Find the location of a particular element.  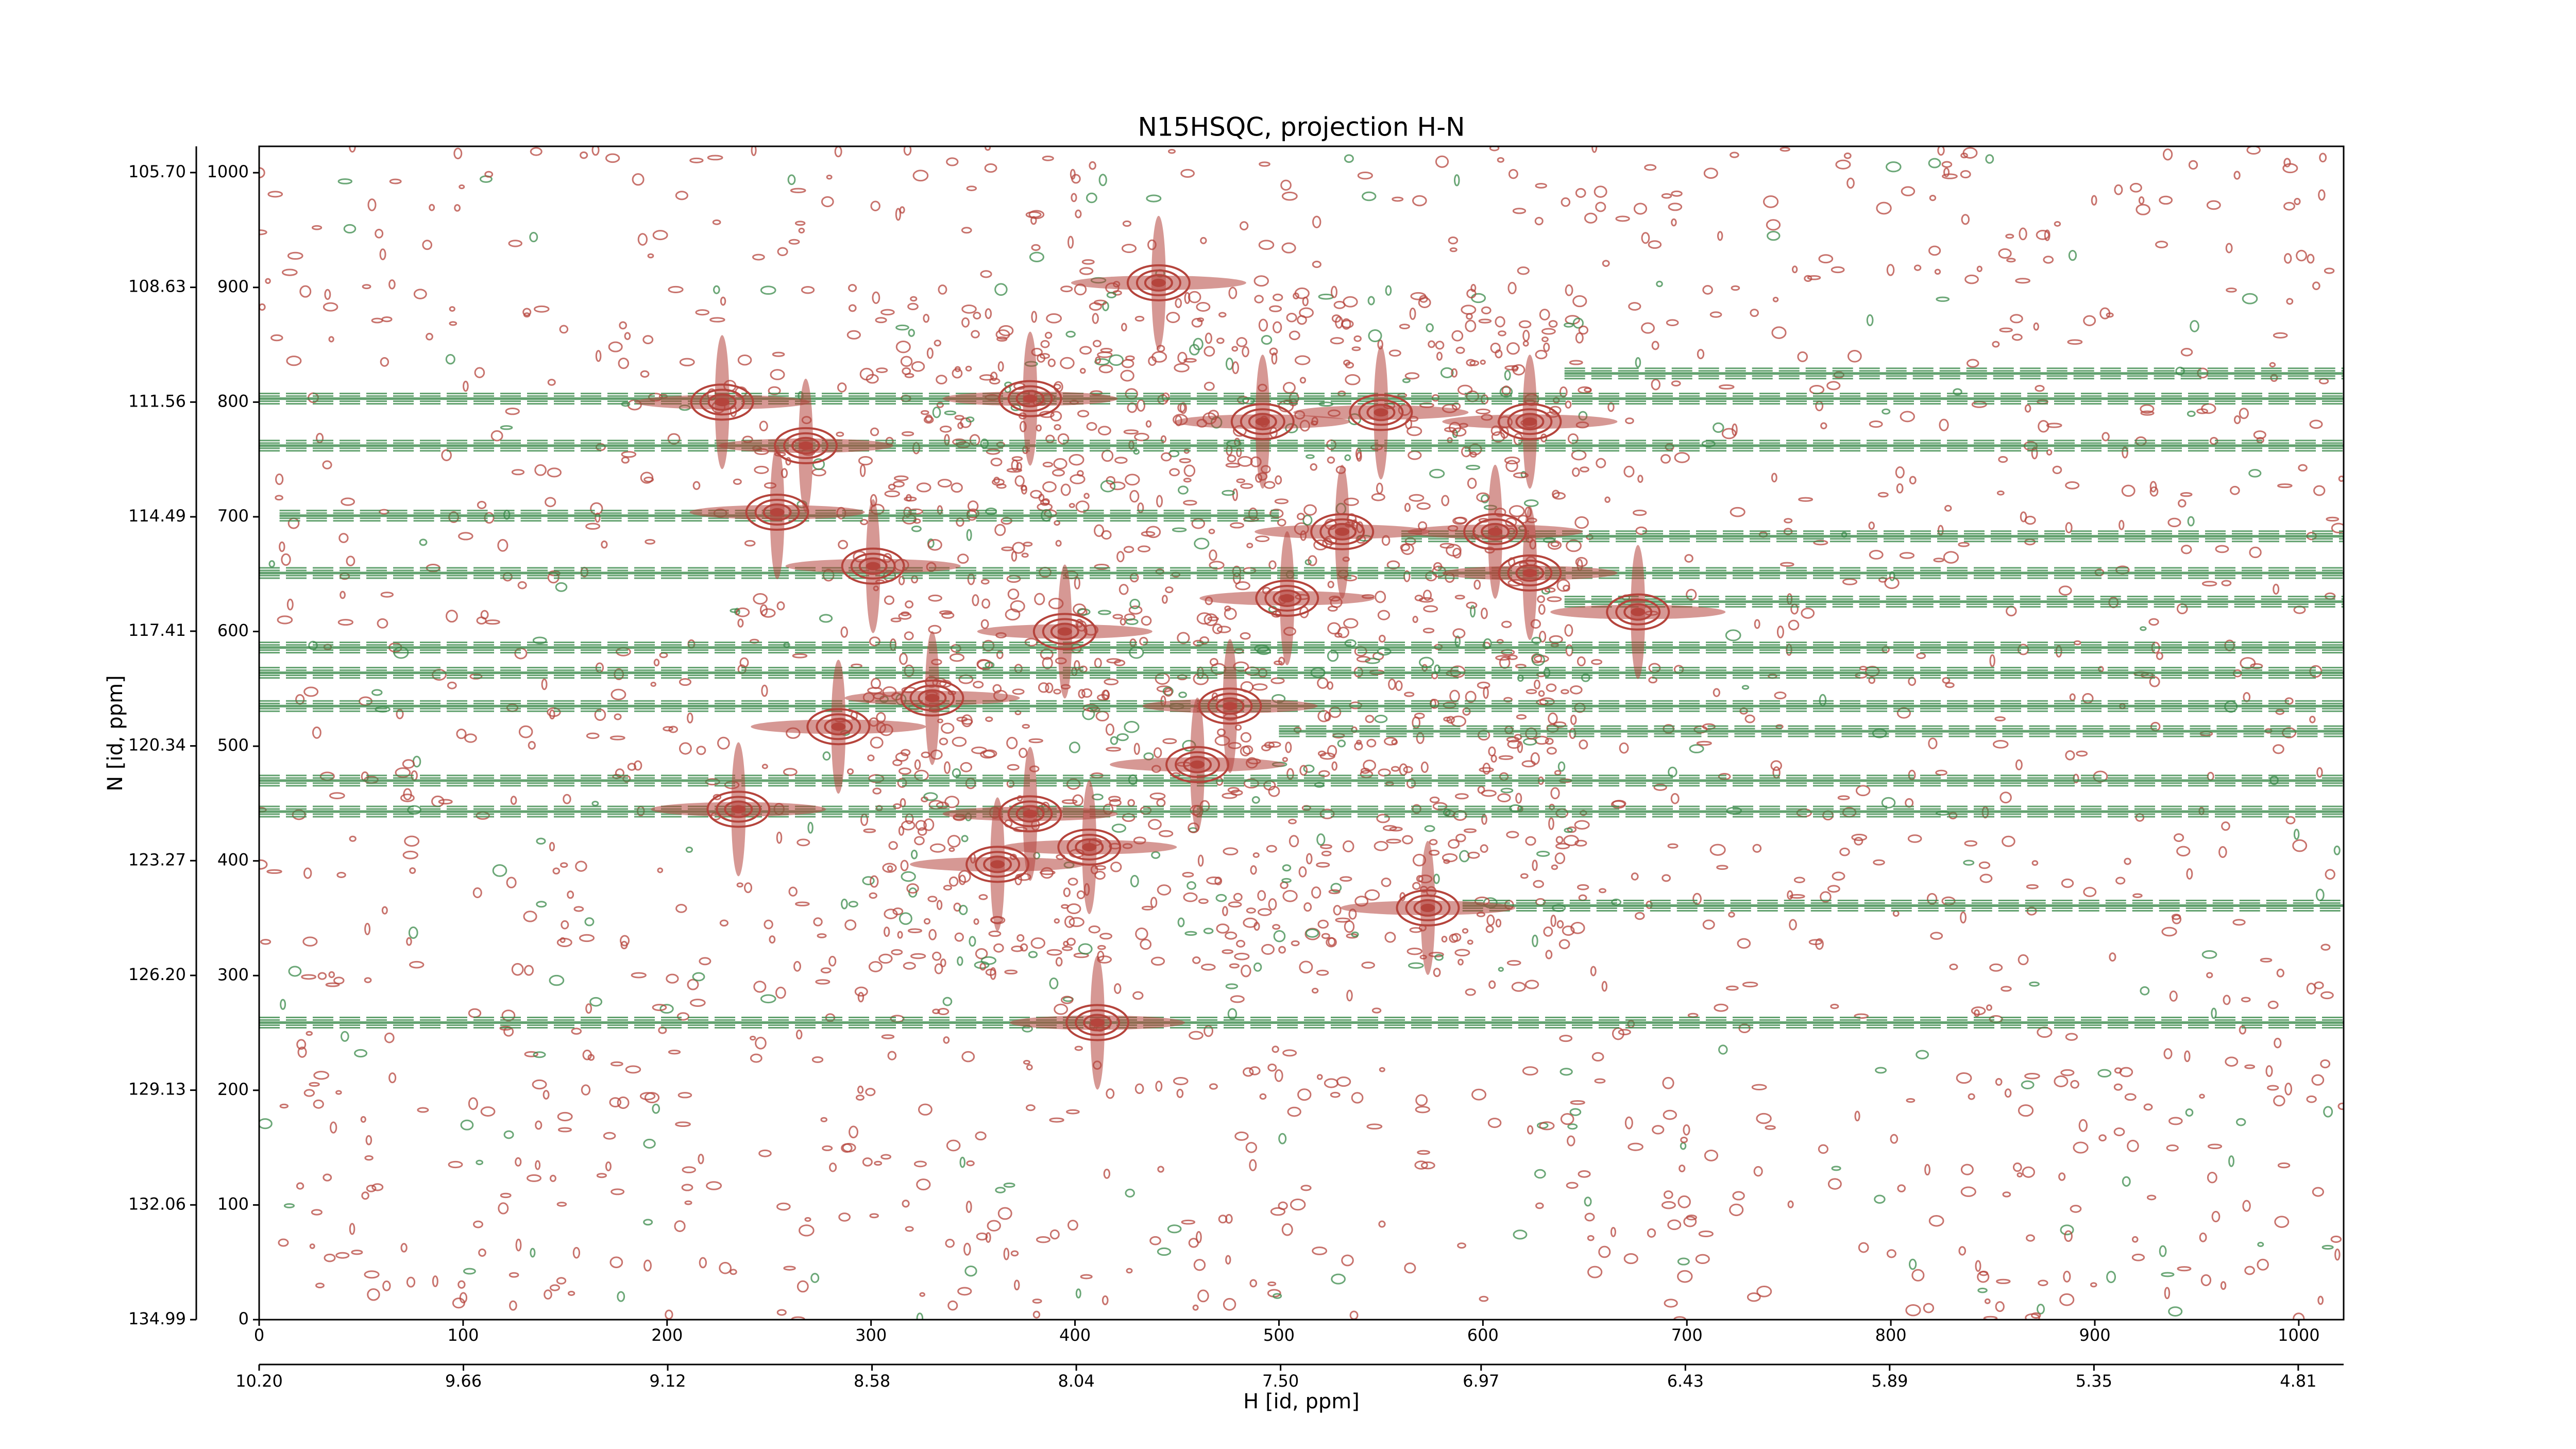

x-tick-label: 900 is located at coordinates (2094, 1335).